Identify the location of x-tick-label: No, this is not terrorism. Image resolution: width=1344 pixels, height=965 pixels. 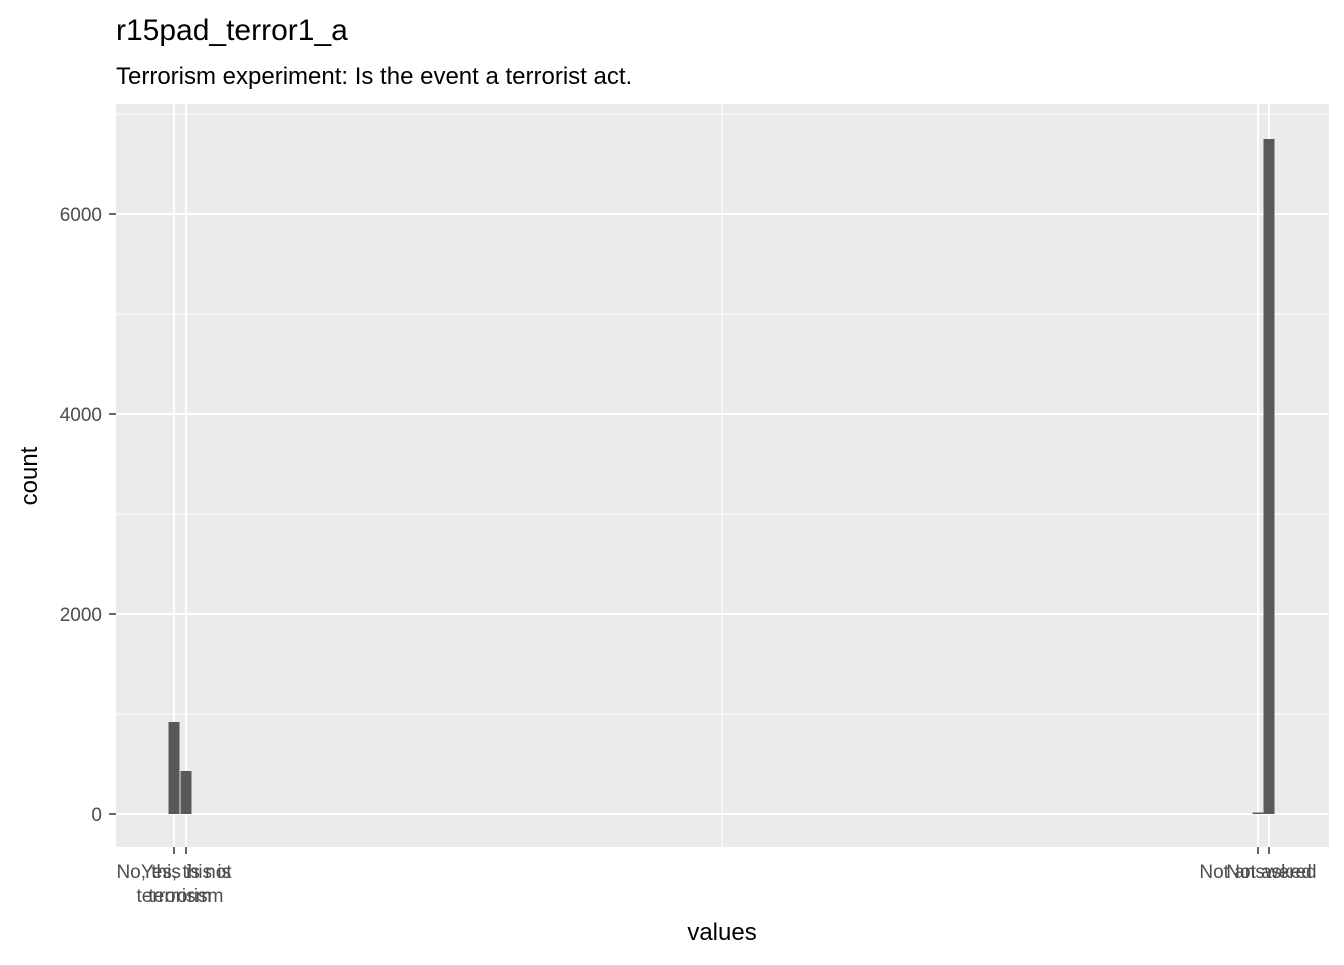
(174, 884).